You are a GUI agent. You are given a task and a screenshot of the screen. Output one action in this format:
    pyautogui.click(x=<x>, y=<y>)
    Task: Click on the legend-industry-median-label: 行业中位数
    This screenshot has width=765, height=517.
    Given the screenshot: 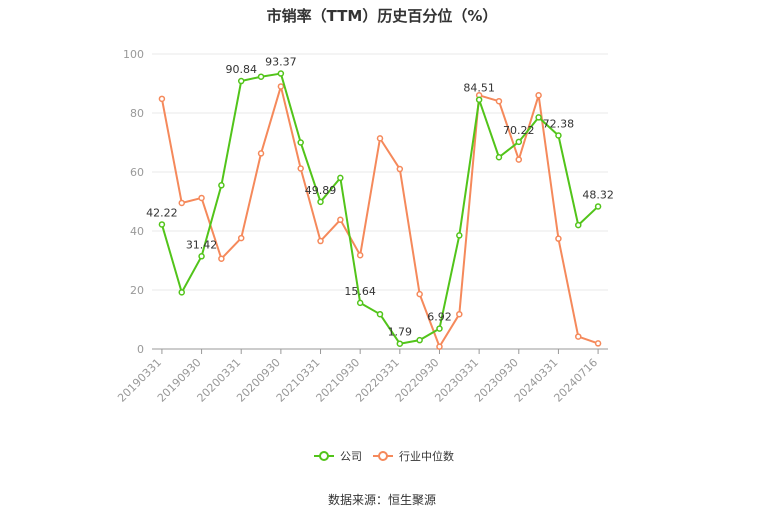 What is the action you would take?
    pyautogui.click(x=426, y=456)
    